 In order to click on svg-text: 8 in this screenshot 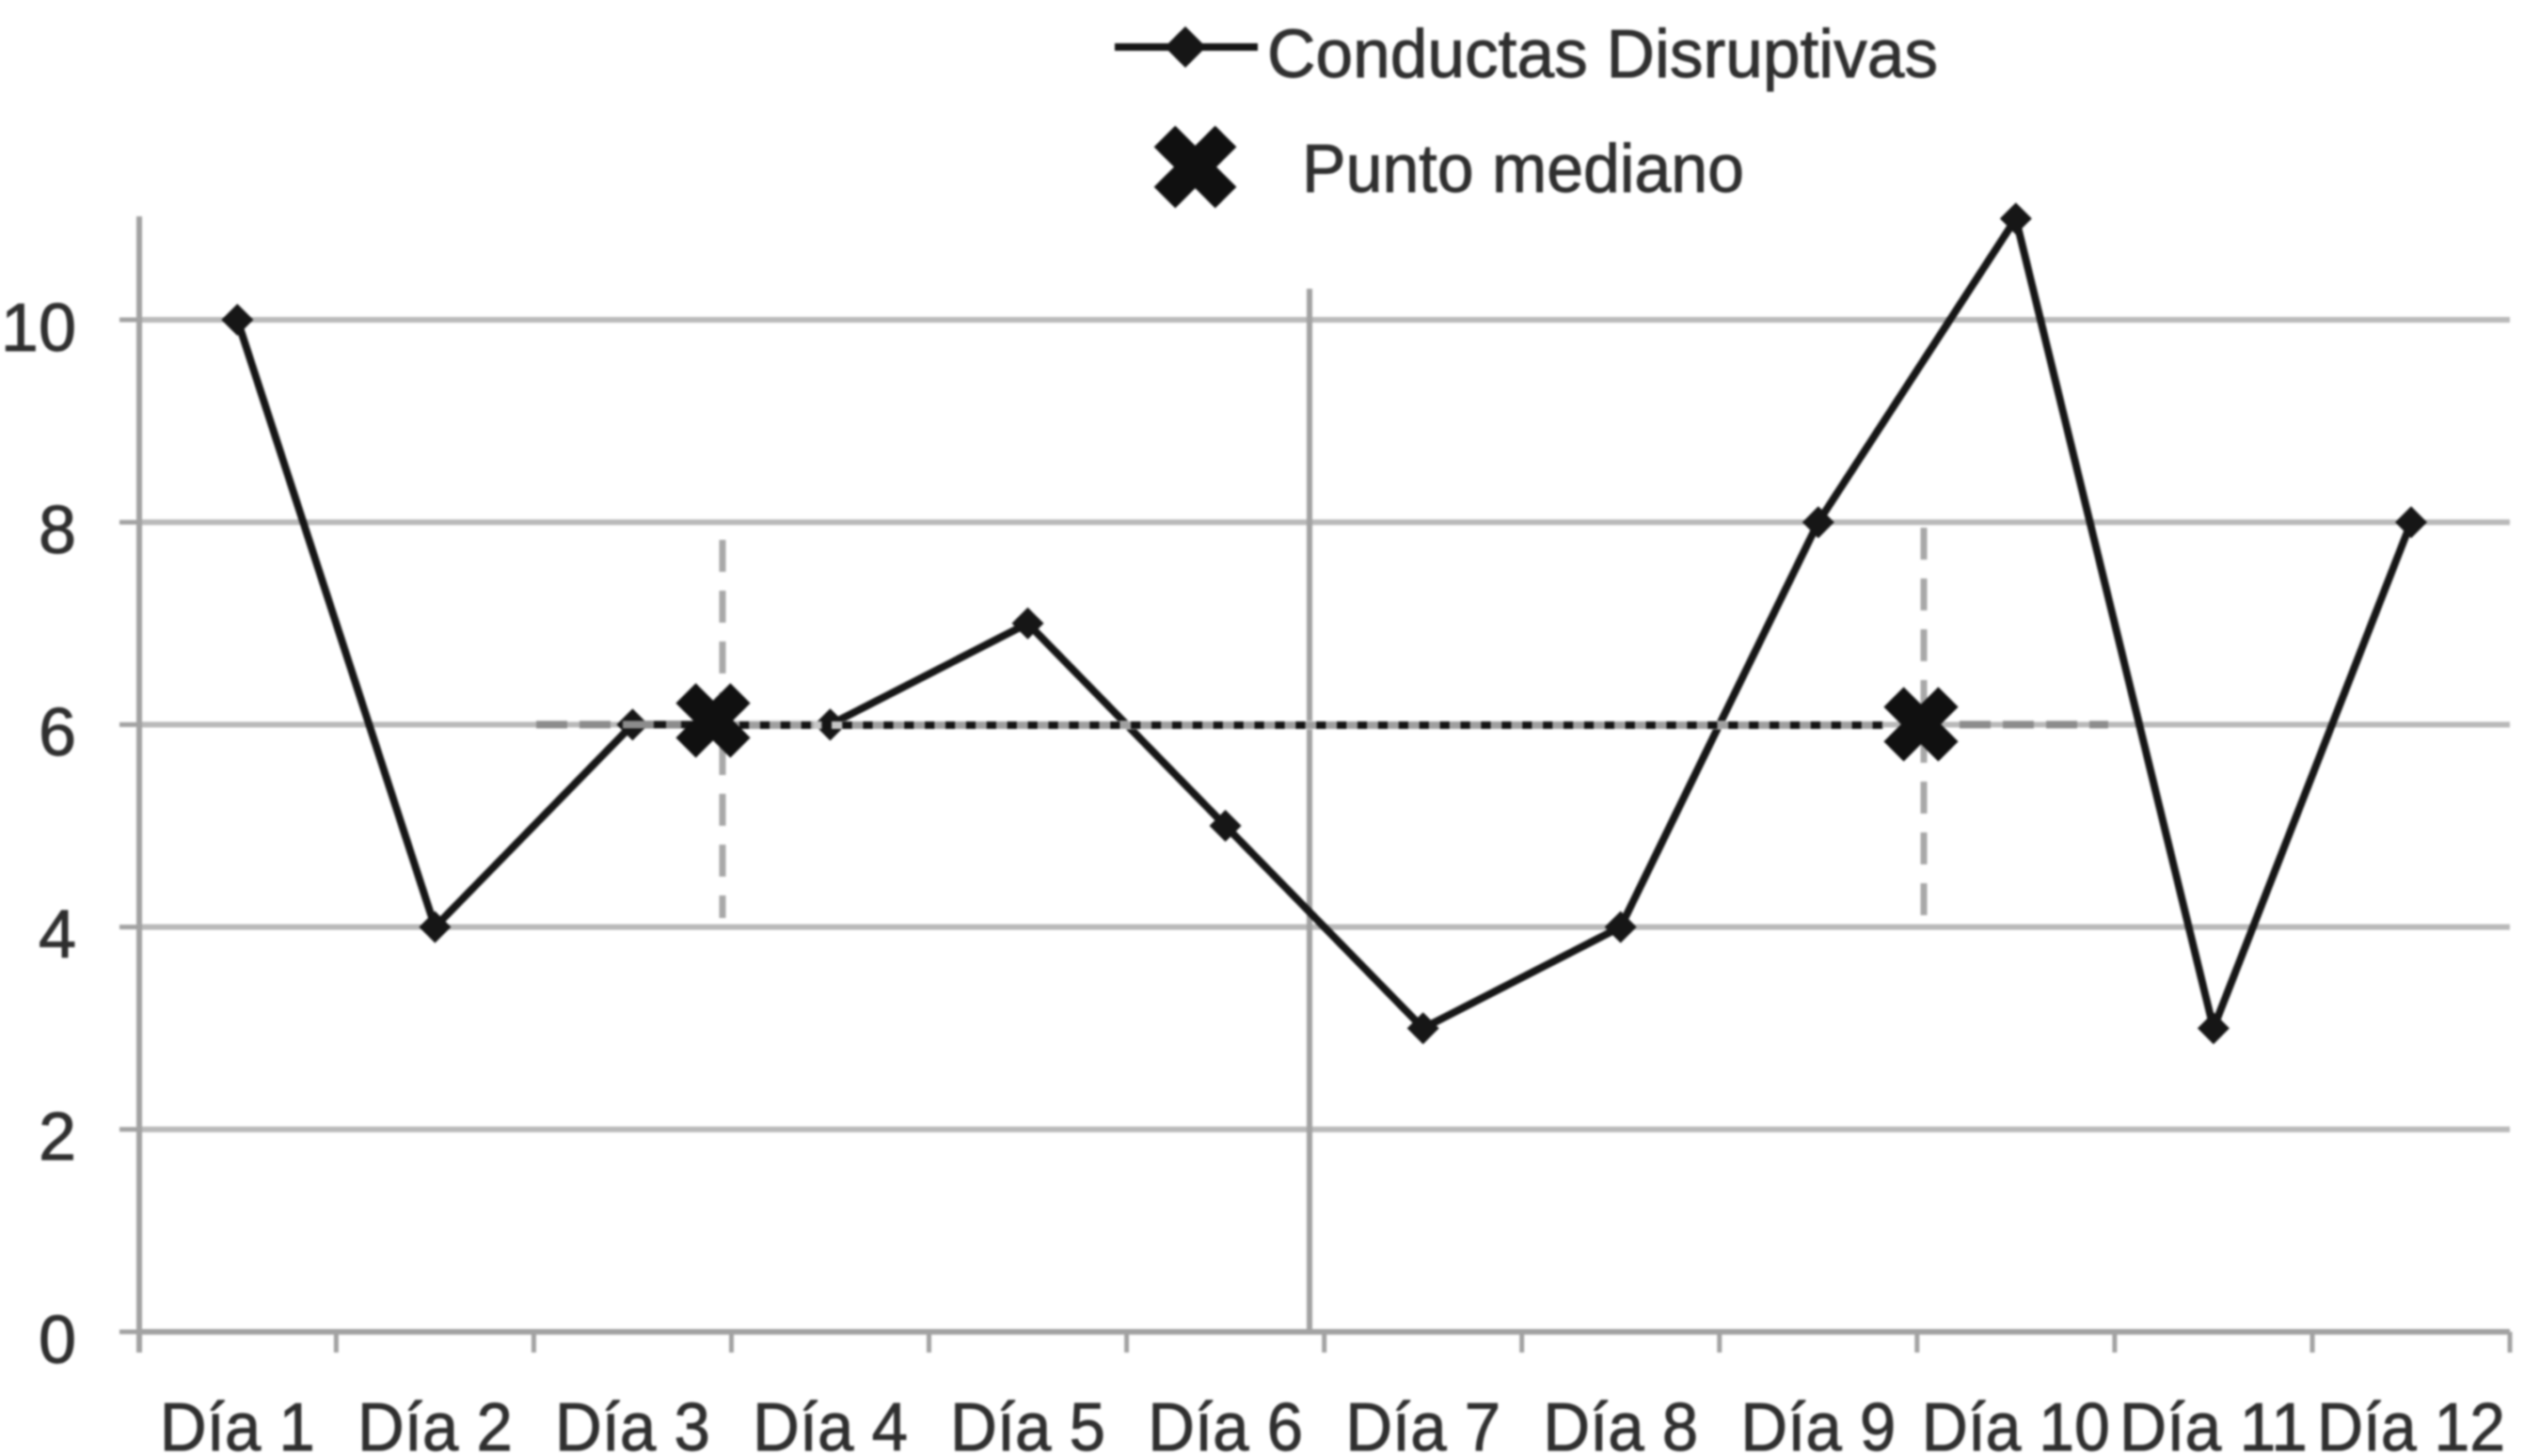, I will do `click(58, 530)`.